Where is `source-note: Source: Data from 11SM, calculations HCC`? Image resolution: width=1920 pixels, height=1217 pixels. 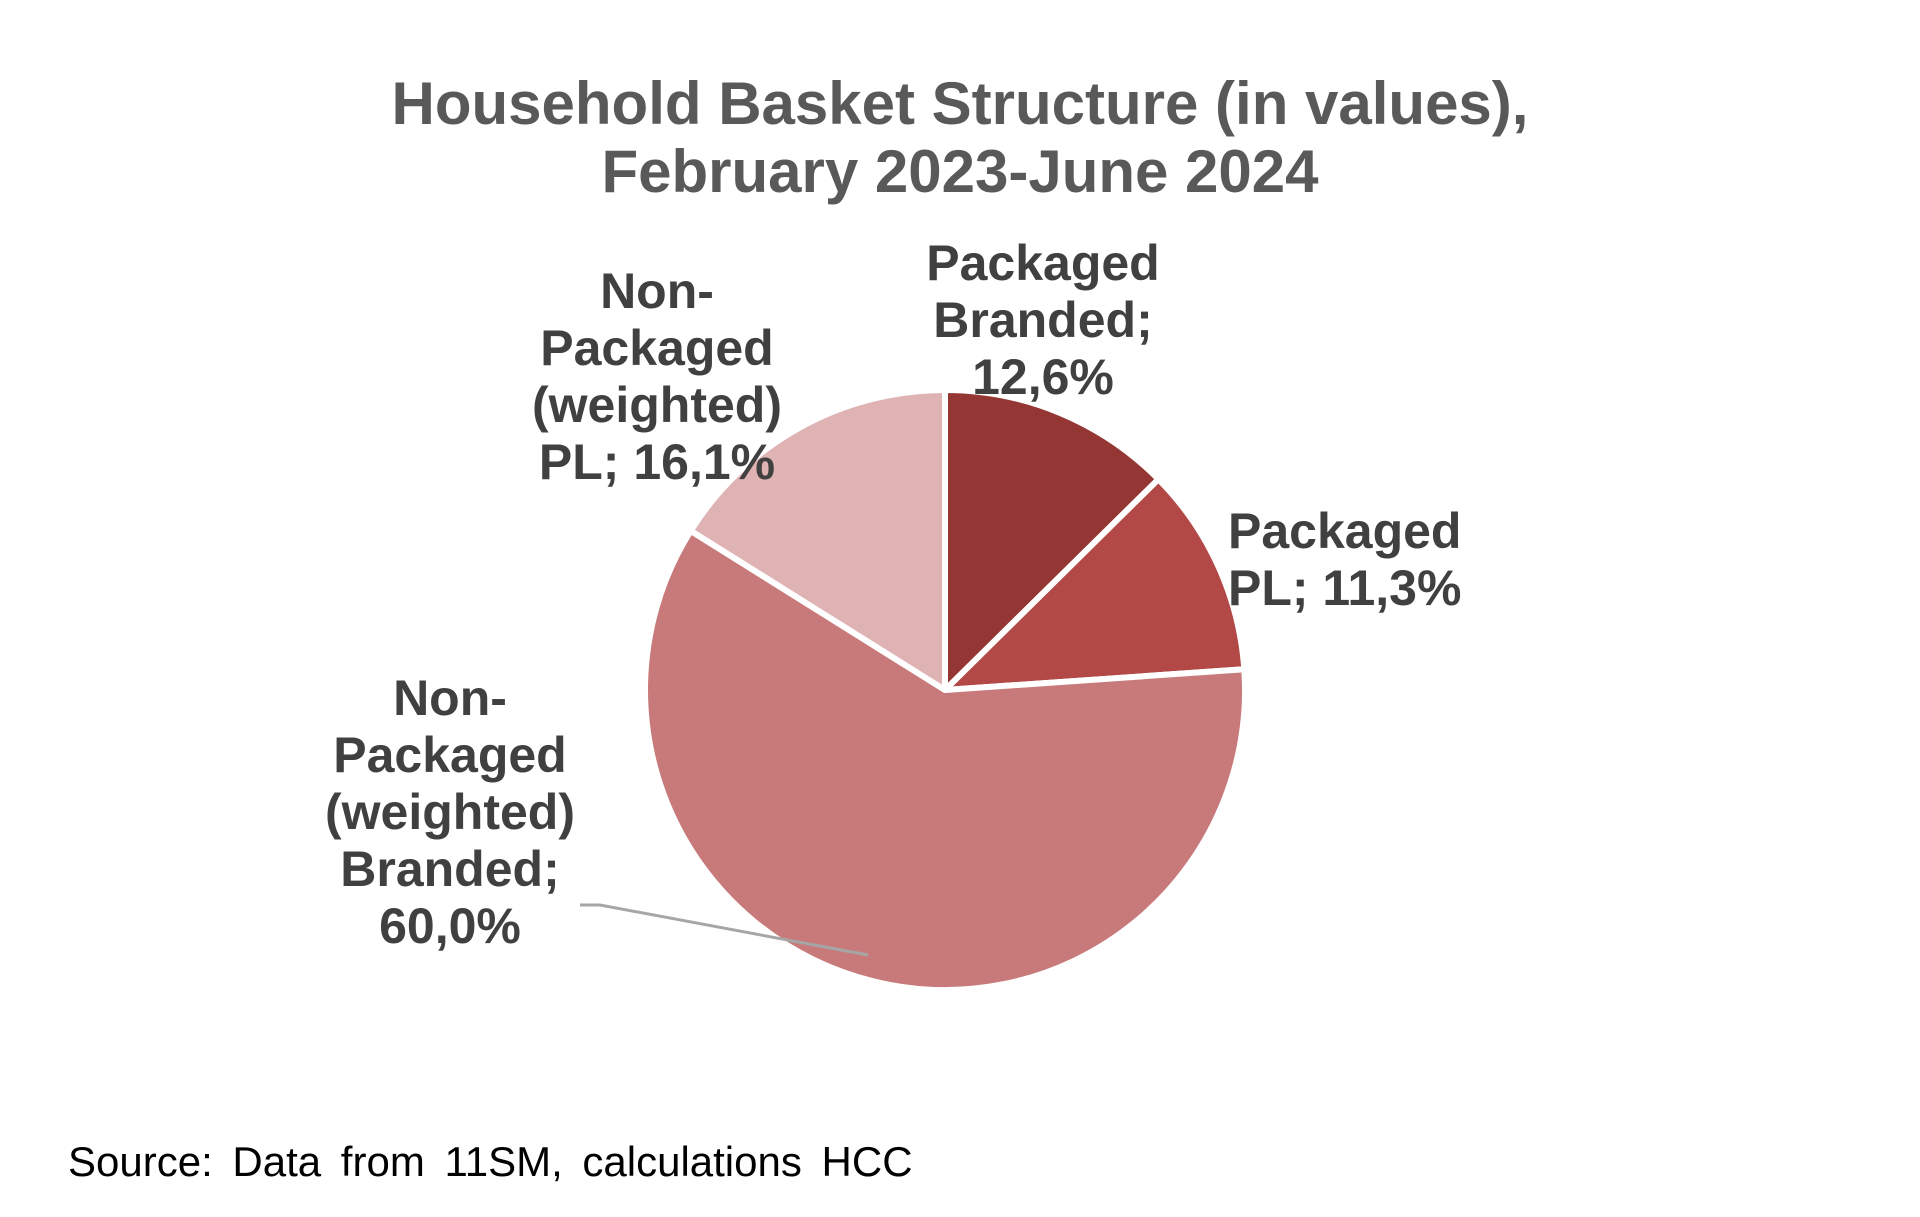
source-note: Source: Data from 11SM, calculations HCC is located at coordinates (490, 1161).